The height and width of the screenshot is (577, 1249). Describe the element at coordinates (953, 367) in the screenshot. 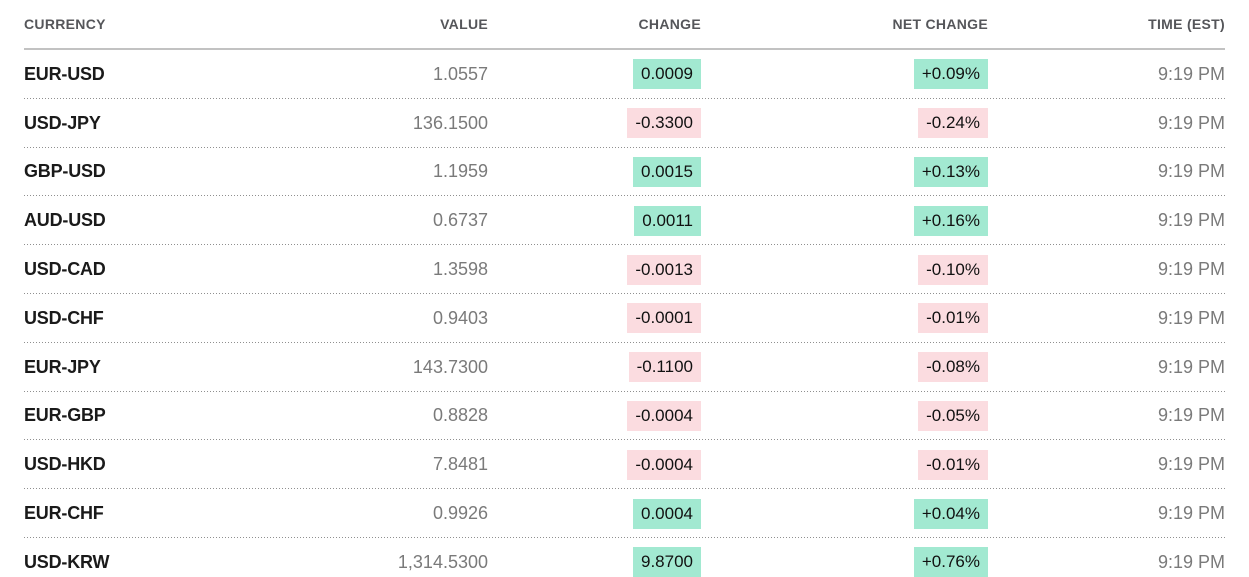

I see `net-change-badge: -0.08%` at that location.